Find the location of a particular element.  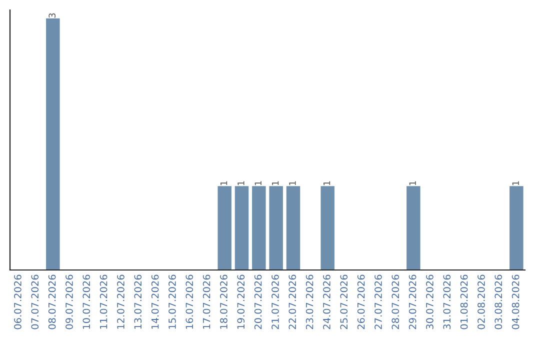

x-tick-label: 11.07.2026 is located at coordinates (104, 301).